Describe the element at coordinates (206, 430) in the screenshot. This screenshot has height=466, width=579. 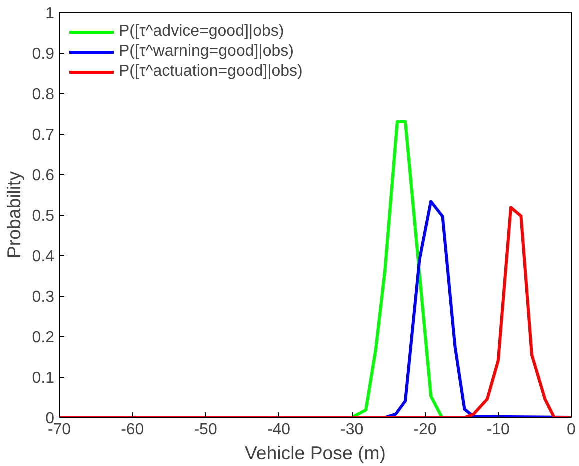
I see `x-tick-label: -50` at that location.